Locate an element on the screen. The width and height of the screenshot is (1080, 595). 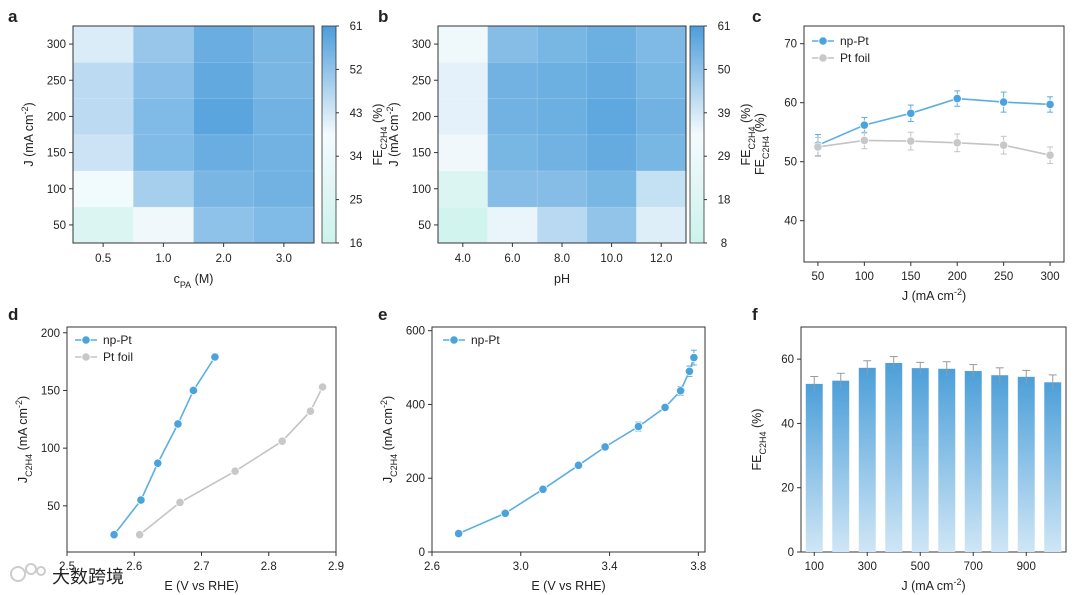
x-tick-label: 300 is located at coordinates (1049, 277).